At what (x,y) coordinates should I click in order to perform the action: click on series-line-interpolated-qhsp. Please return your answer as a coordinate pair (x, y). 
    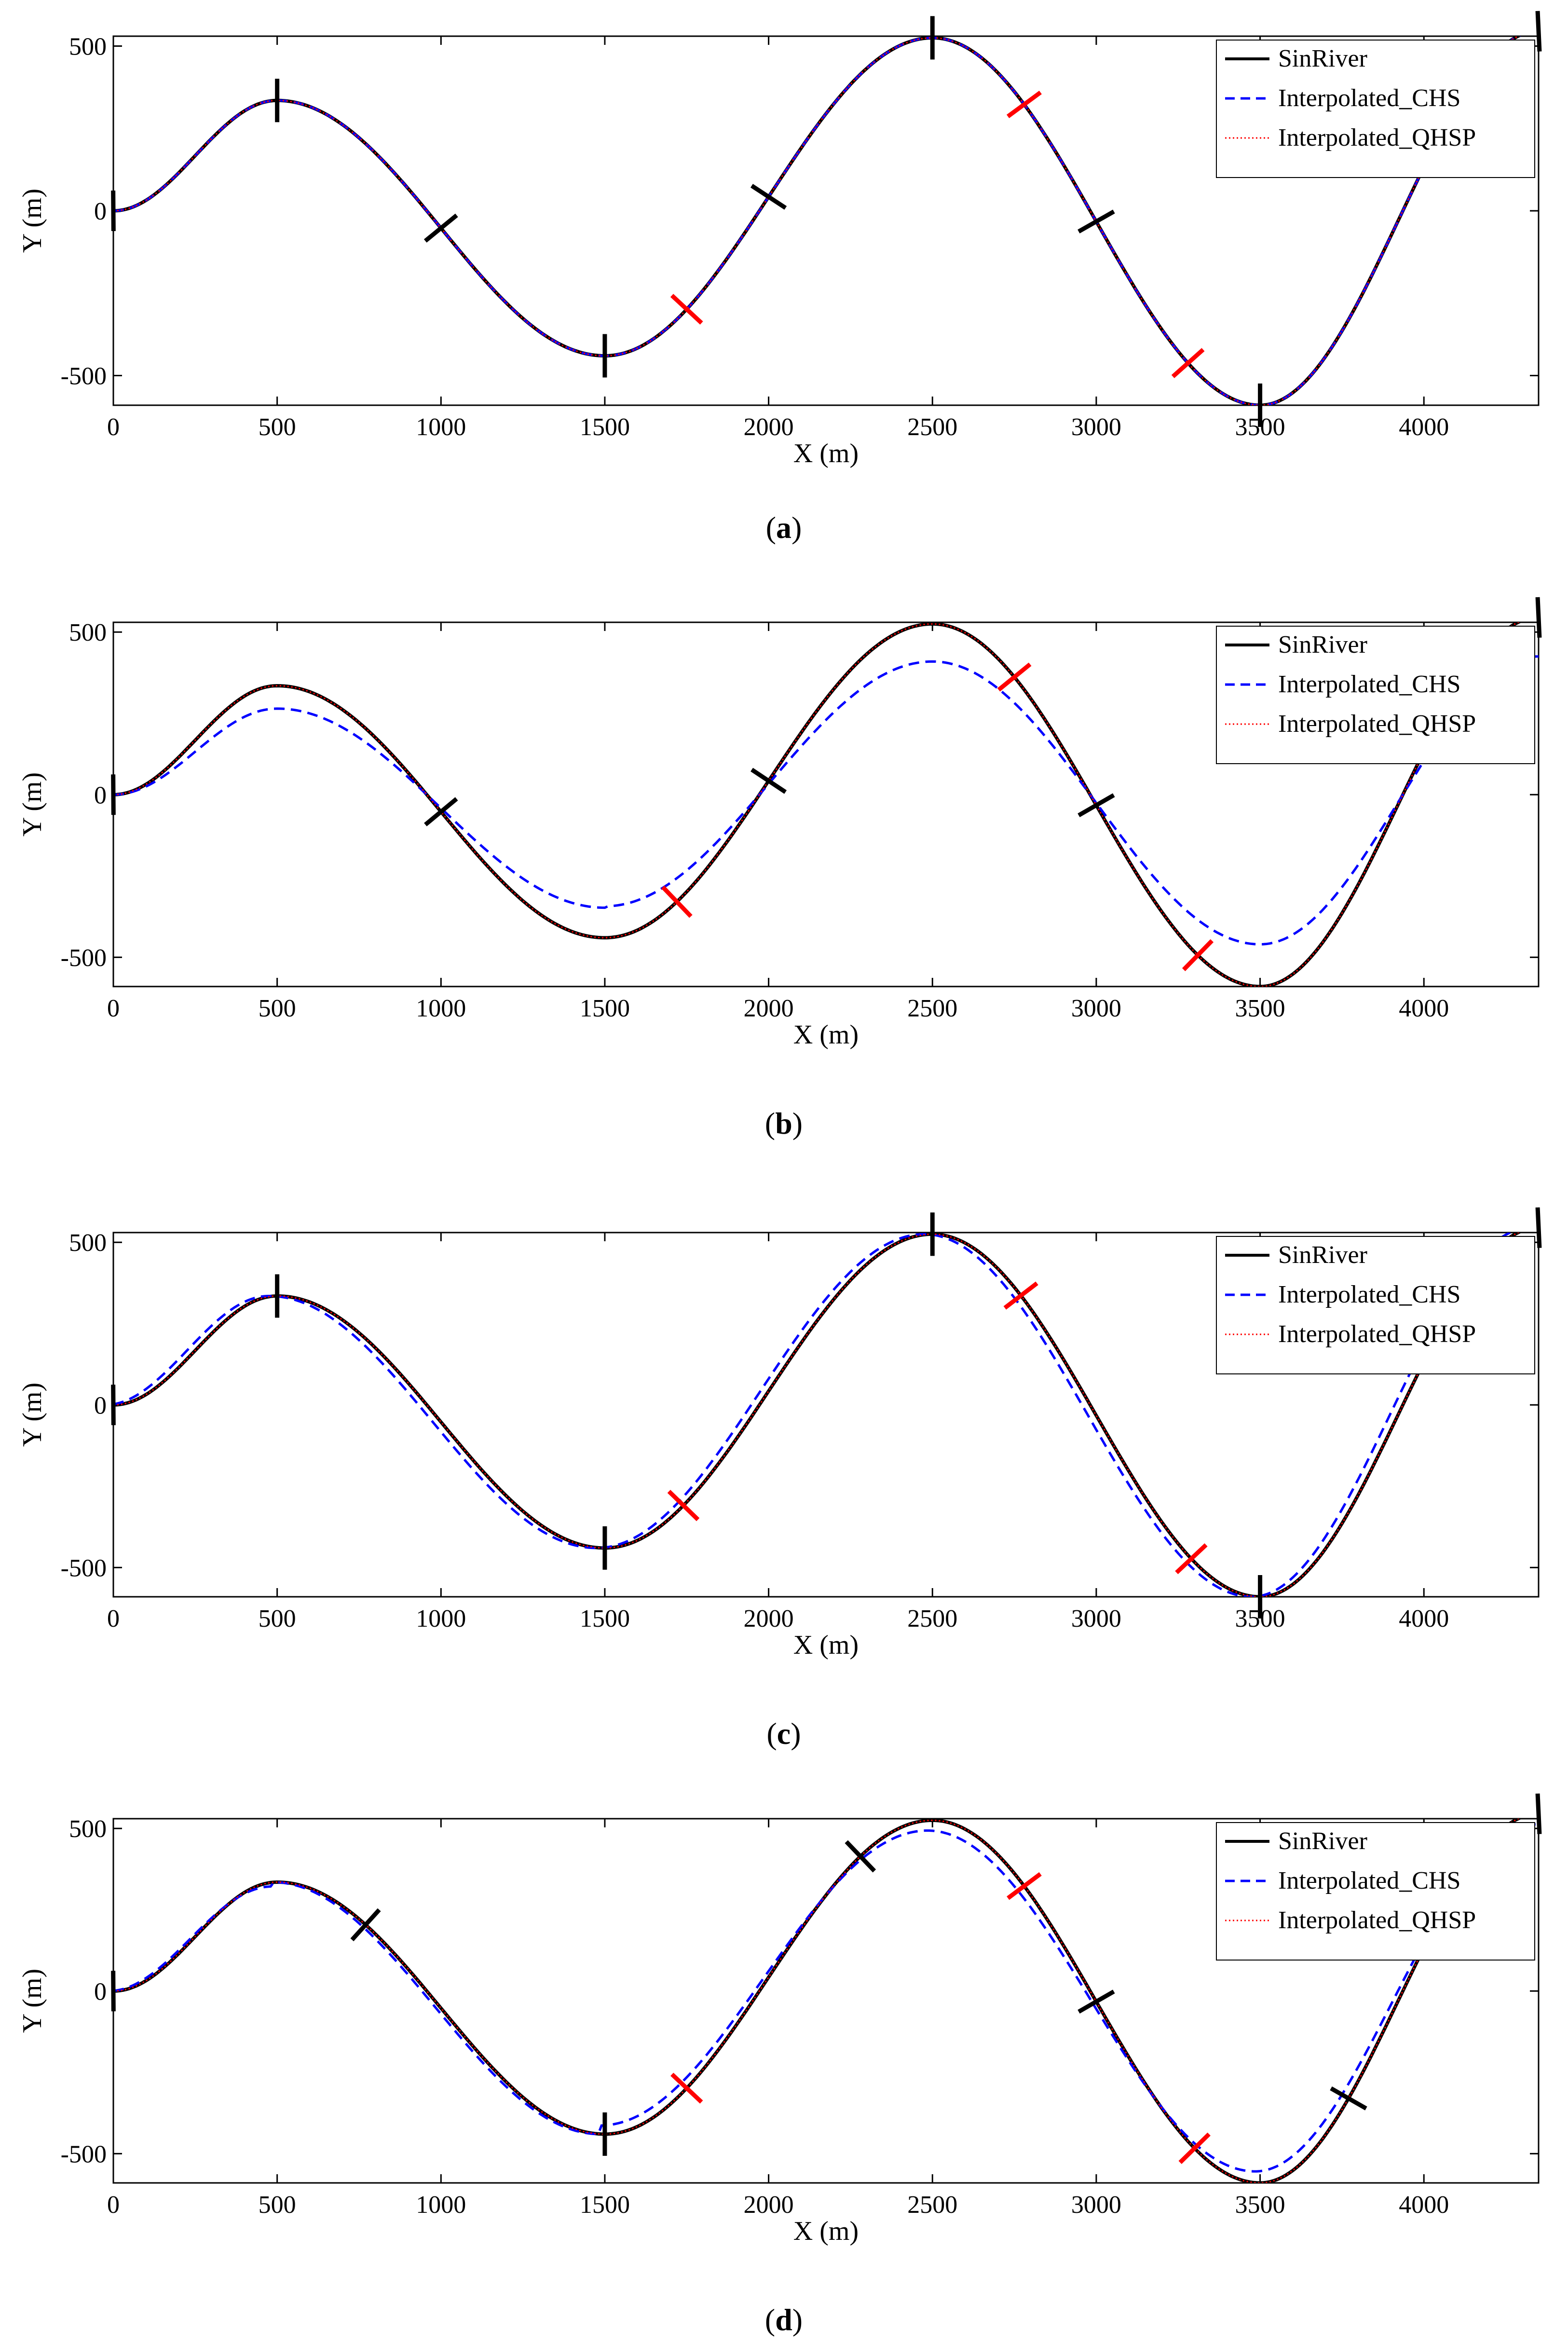
    Looking at the image, I should click on (817, 220).